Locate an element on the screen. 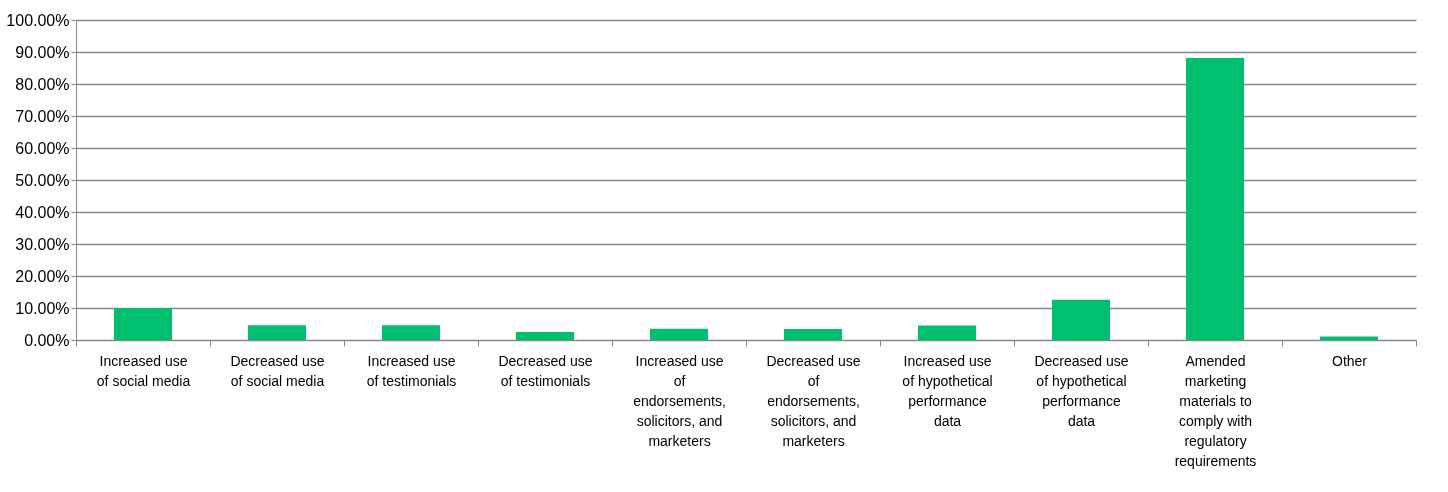 The height and width of the screenshot is (492, 1448). y-tick-label: 0.00% is located at coordinates (47, 340).